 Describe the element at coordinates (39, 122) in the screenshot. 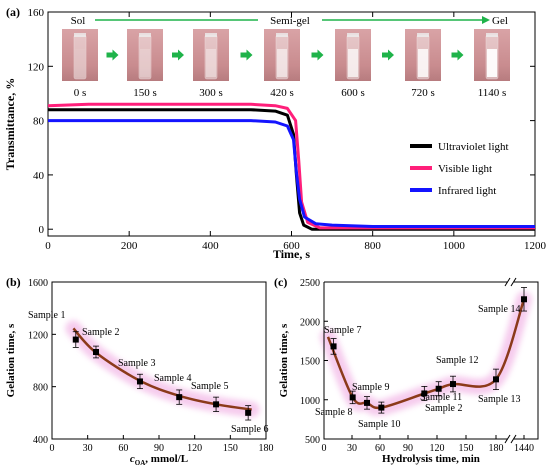

I see `y-tick-label: 80` at that location.